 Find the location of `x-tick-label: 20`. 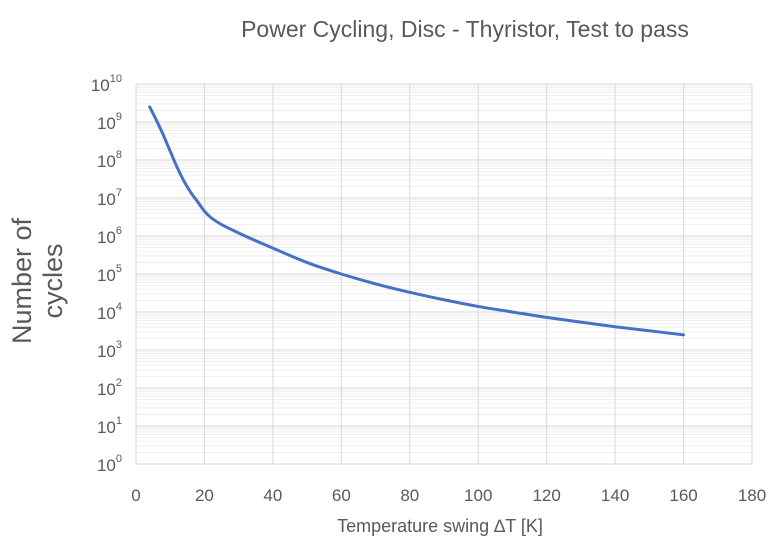

x-tick-label: 20 is located at coordinates (204, 495).